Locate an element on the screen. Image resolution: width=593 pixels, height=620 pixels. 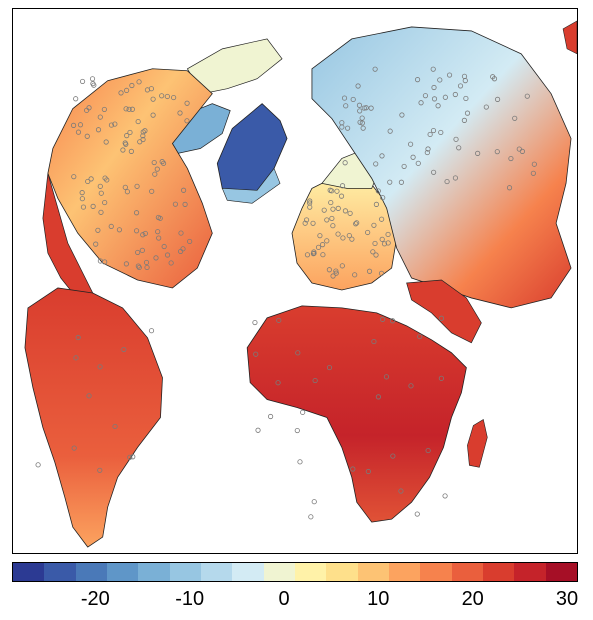
south-america-region is located at coordinates (93, 417).